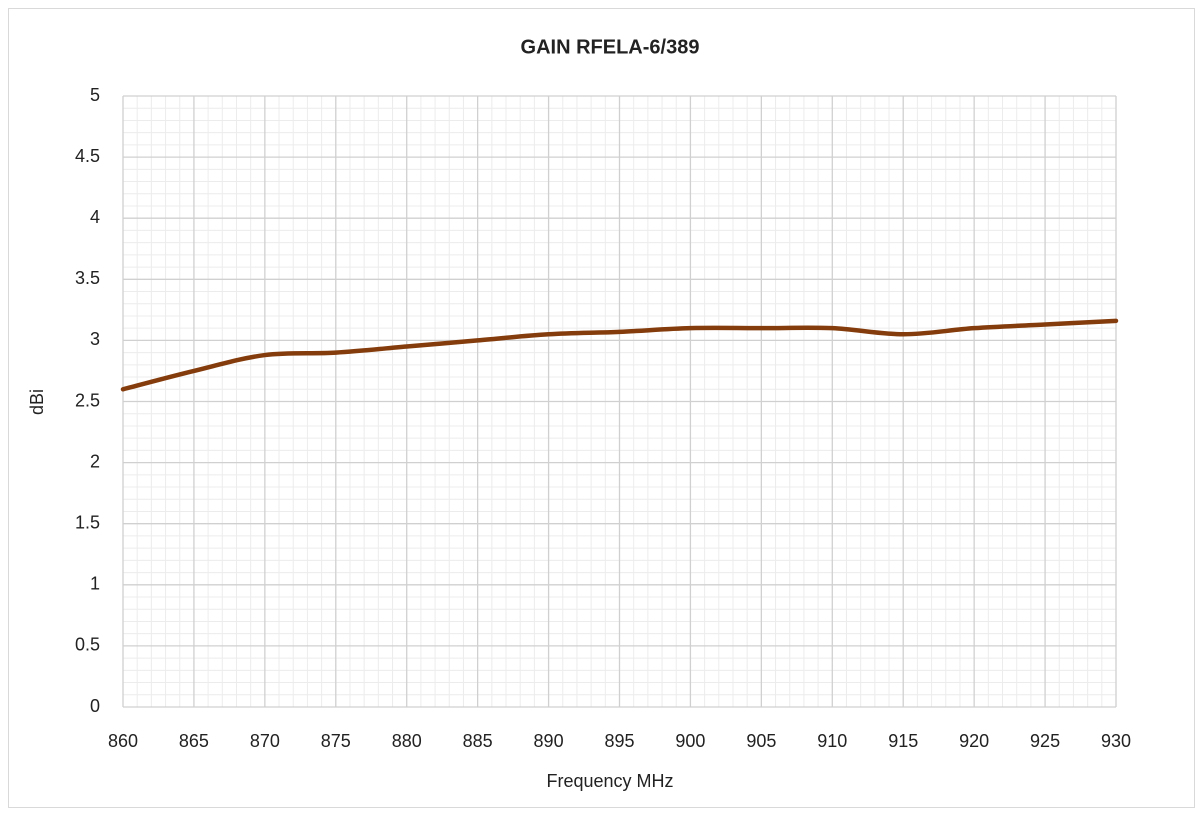  Describe the element at coordinates (478, 741) in the screenshot. I see `x-tick-label: 885` at that location.